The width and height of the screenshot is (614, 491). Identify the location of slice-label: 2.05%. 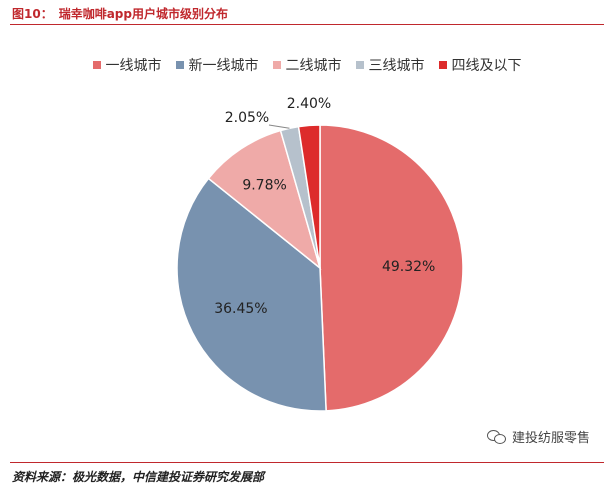
(247, 118).